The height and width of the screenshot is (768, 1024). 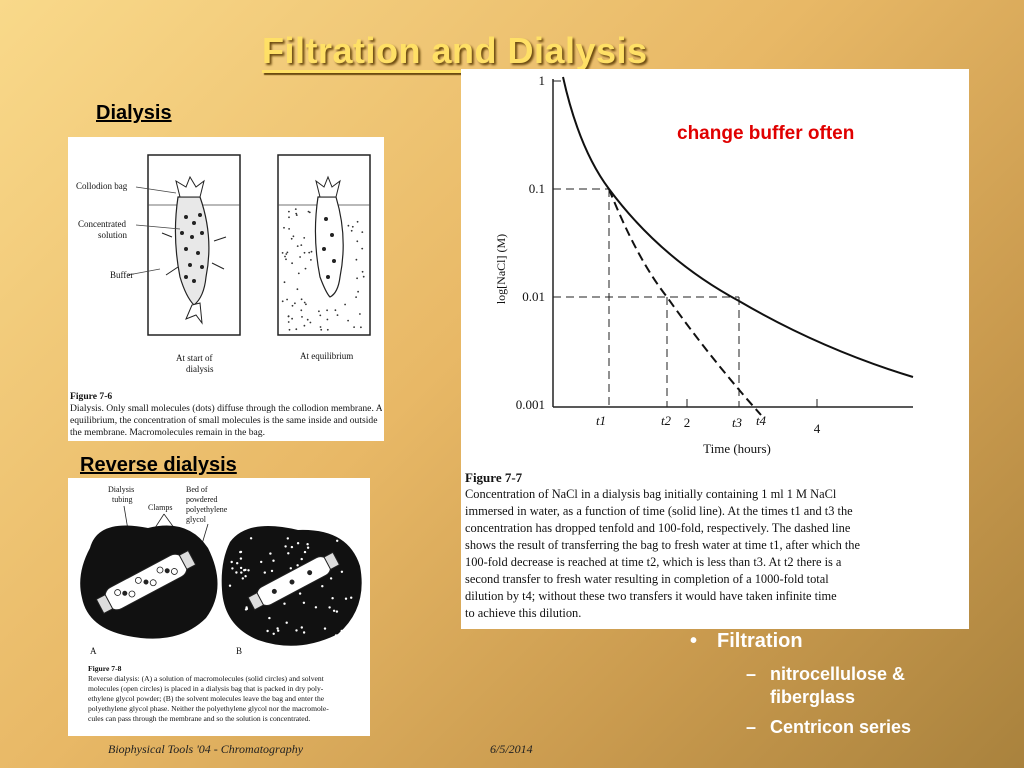 What do you see at coordinates (760, 641) in the screenshot?
I see `bullet-text: Filtration` at bounding box center [760, 641].